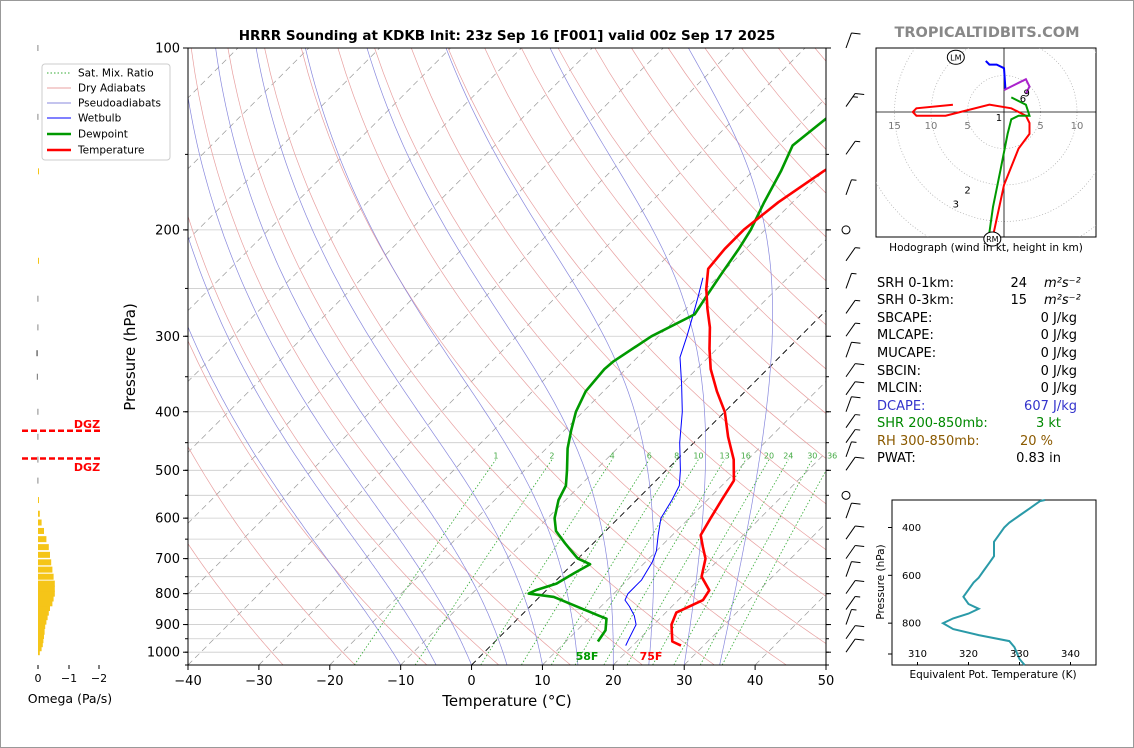 This screenshot has height=748, width=1134. I want to click on stat-mucape-value: 0 J/kg, so click(1059, 353).